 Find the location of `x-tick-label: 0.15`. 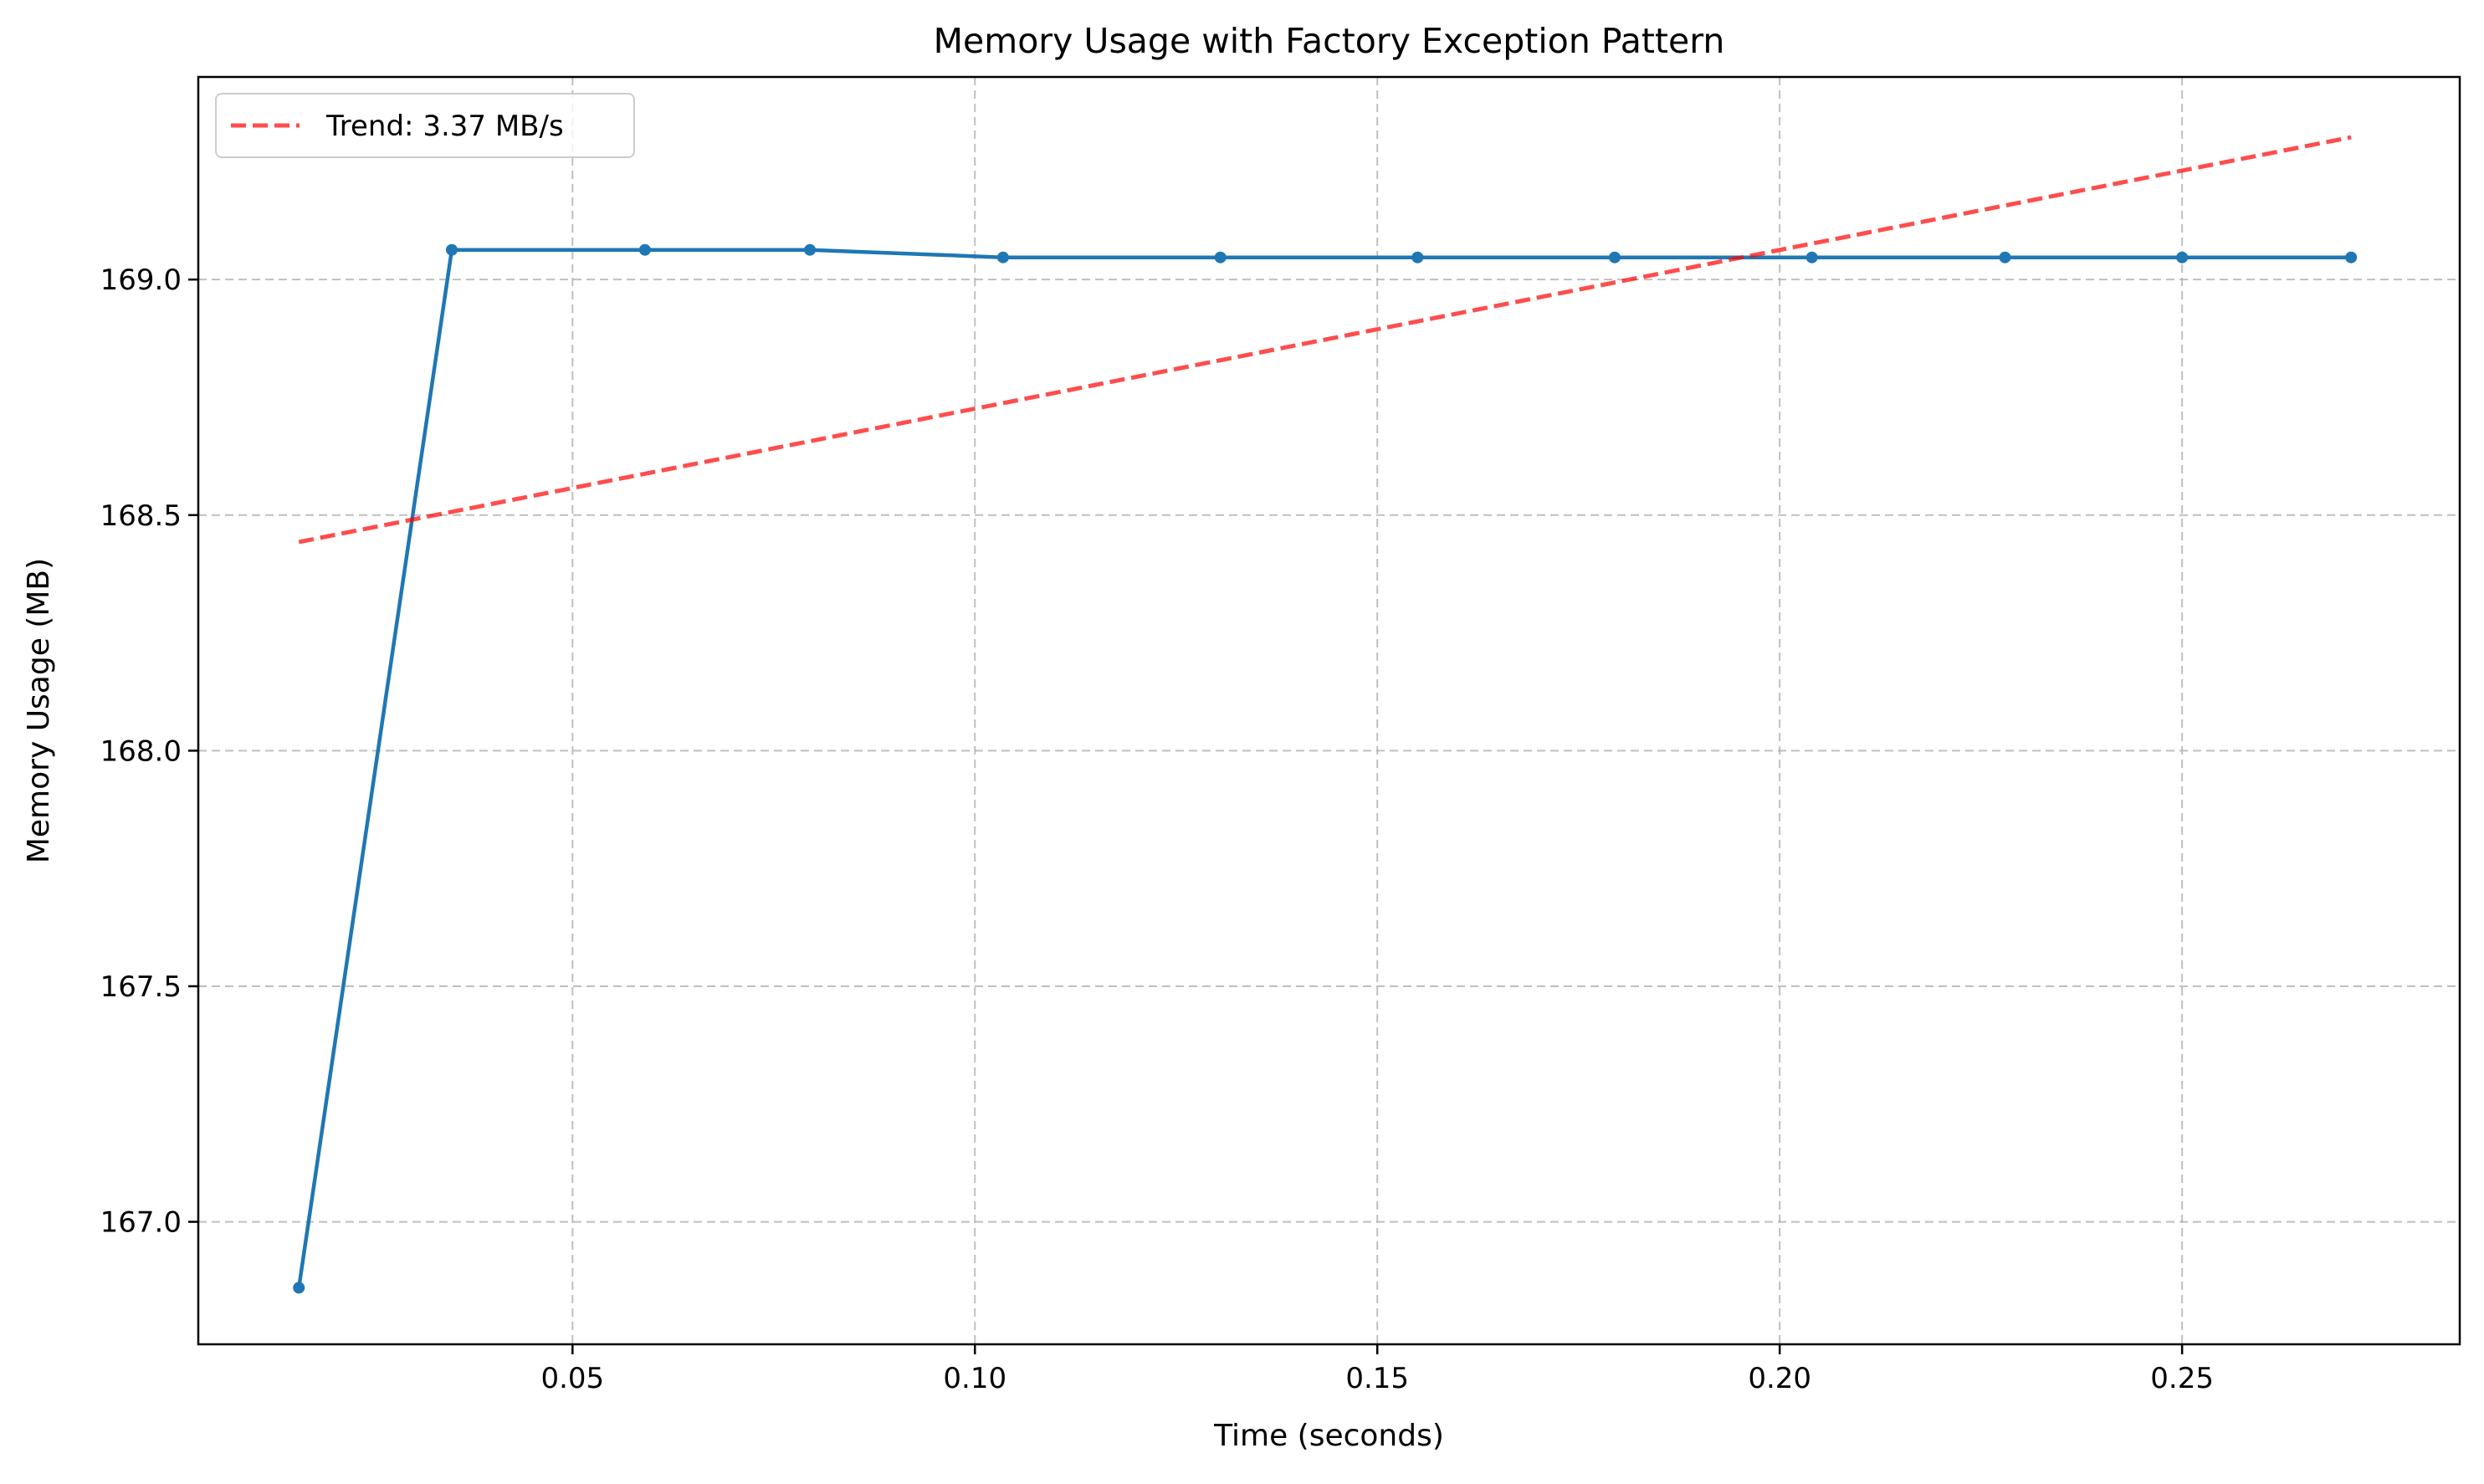

x-tick-label: 0.15 is located at coordinates (1377, 1378).